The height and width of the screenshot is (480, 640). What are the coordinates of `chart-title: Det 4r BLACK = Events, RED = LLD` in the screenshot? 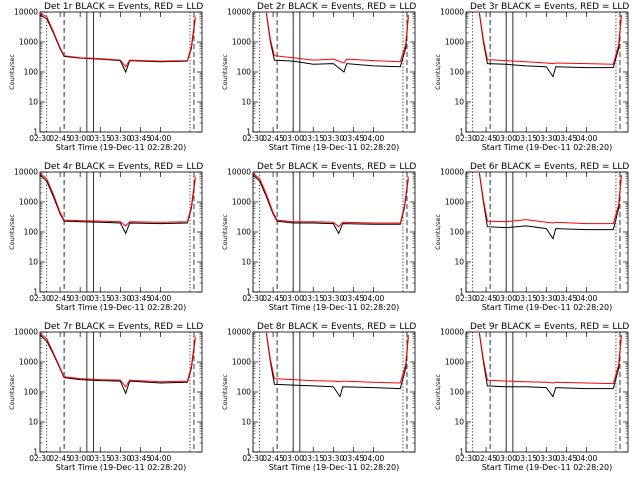 It's located at (123, 167).